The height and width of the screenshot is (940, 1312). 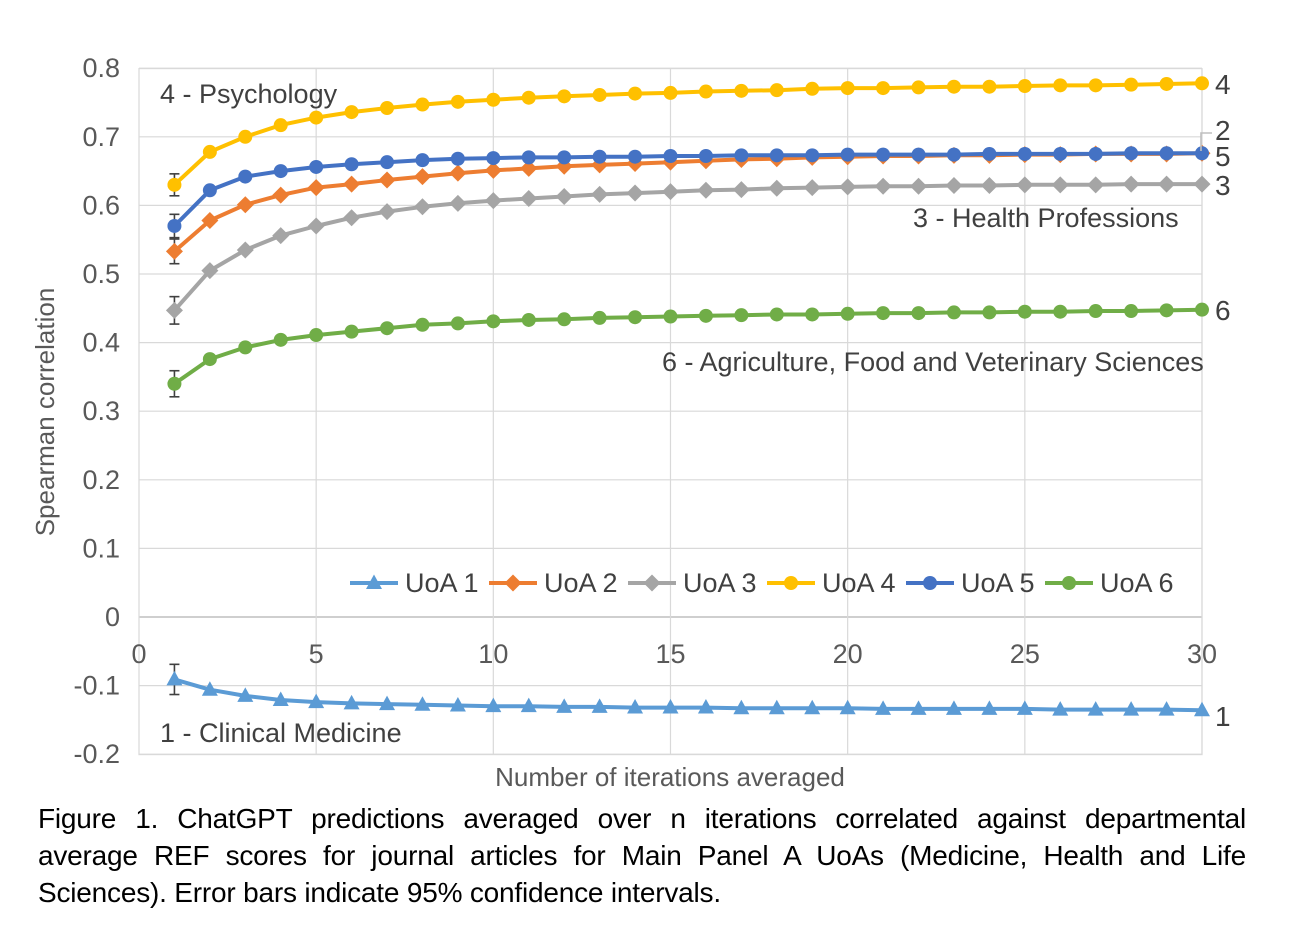 What do you see at coordinates (1223, 156) in the screenshot?
I see `series-number-label: 5` at bounding box center [1223, 156].